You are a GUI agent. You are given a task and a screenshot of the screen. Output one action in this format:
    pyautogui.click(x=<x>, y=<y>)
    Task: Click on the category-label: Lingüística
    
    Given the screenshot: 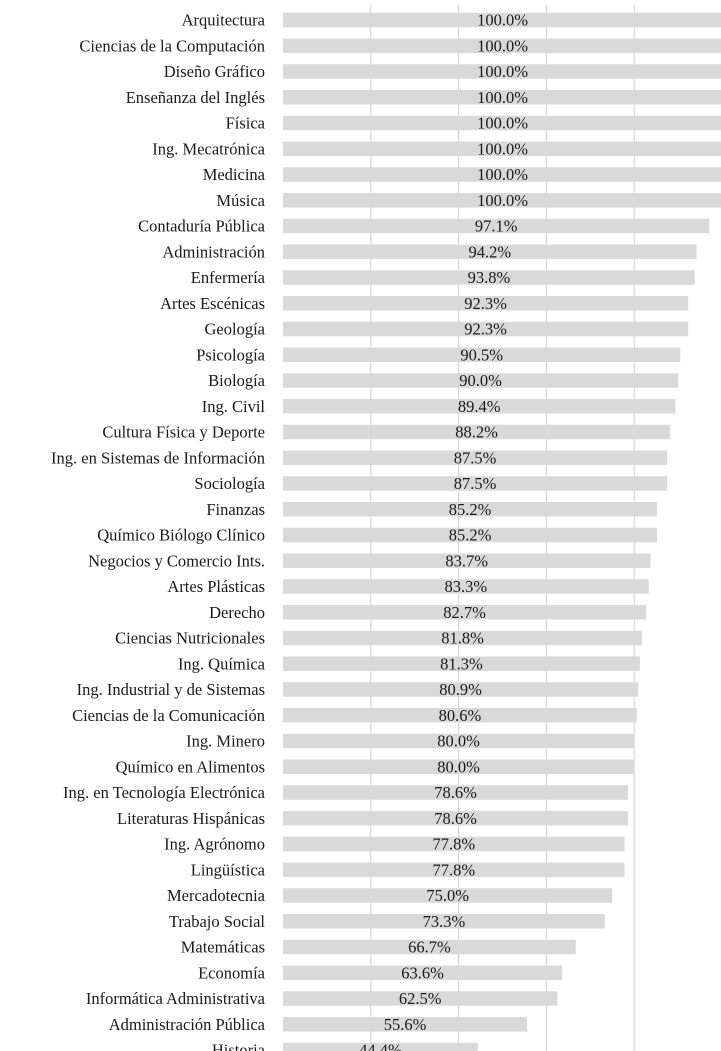 What is the action you would take?
    pyautogui.click(x=228, y=869)
    